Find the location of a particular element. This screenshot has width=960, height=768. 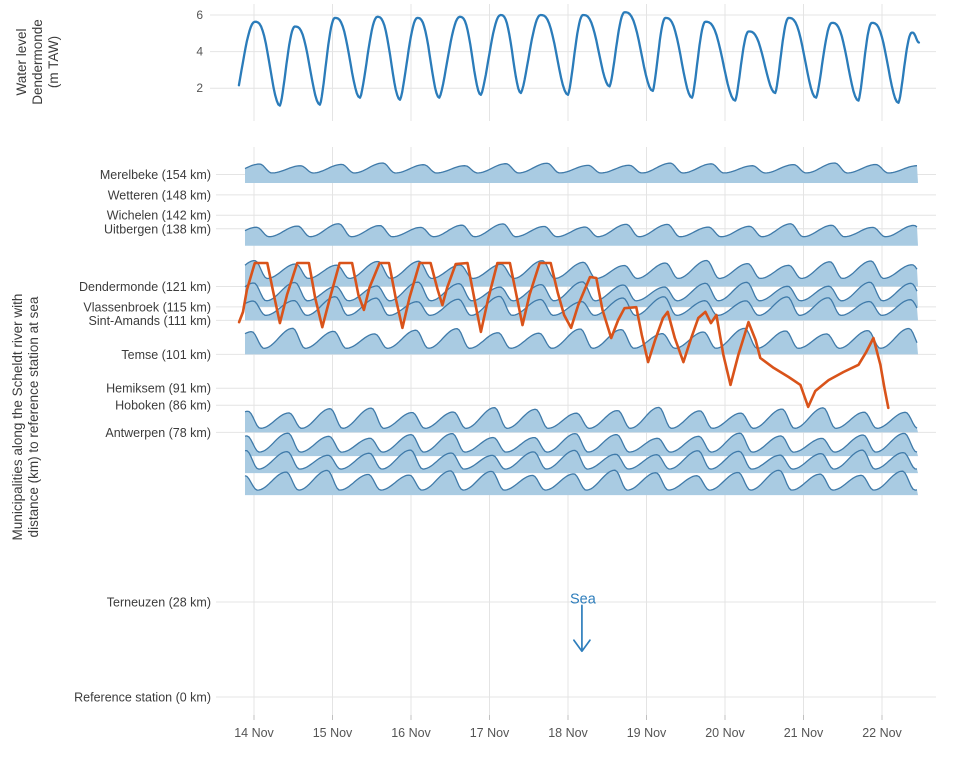

ytick-label-top: 6 is located at coordinates (199, 15).